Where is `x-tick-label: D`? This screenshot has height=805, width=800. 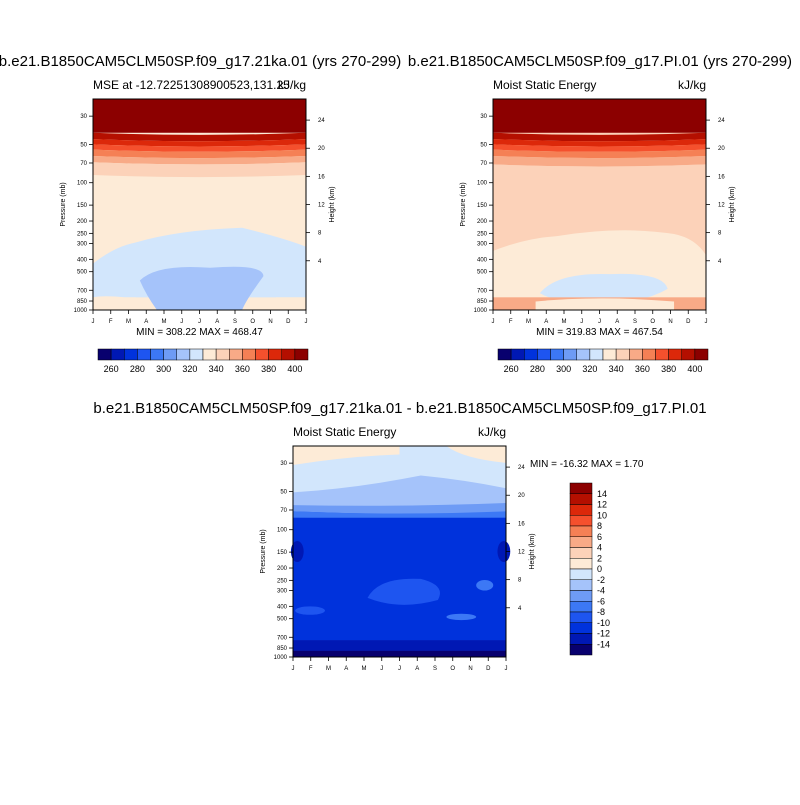 x-tick-label: D is located at coordinates (488, 669).